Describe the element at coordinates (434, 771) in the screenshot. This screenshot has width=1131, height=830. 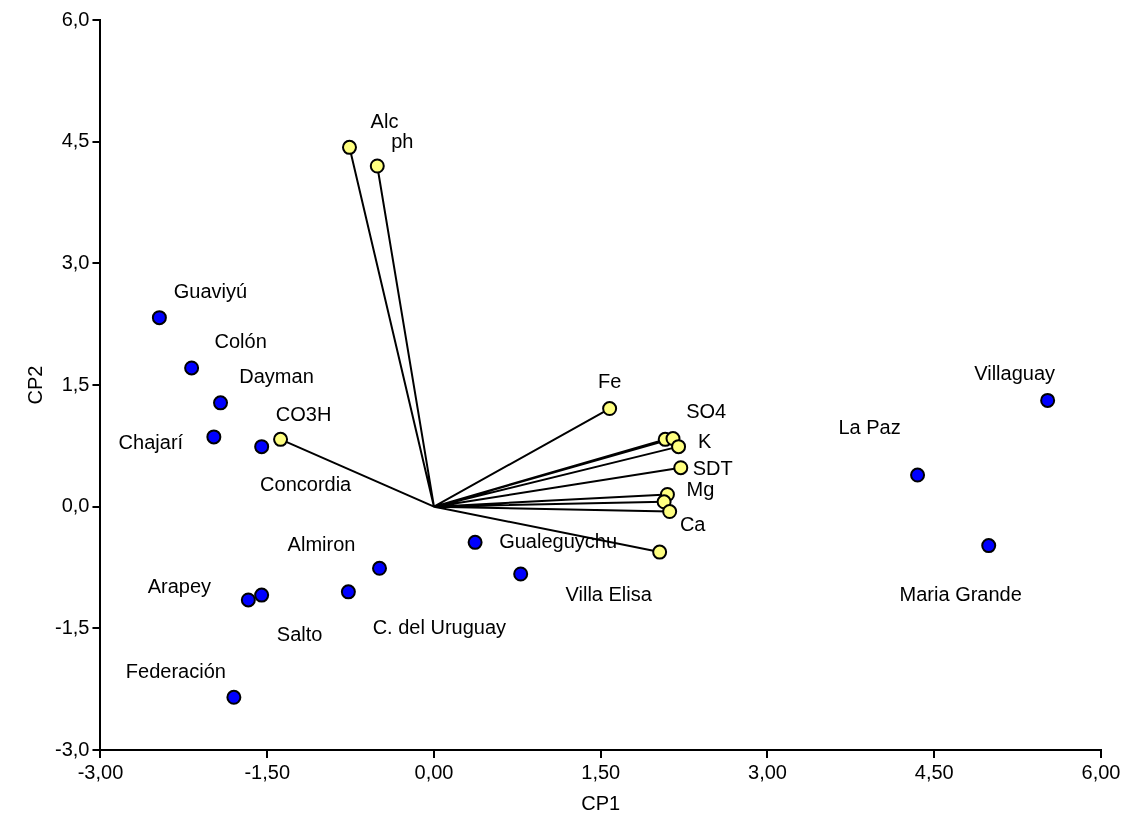
I see `x-tick-label: 0,00` at that location.